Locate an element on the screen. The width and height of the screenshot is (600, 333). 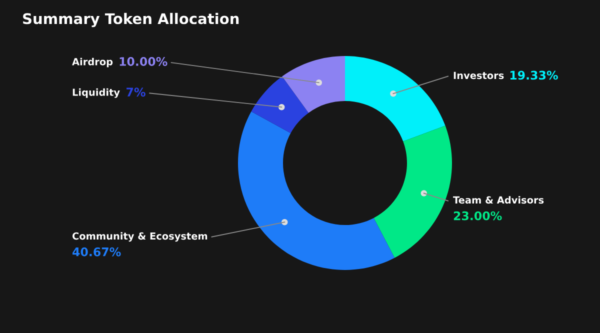
data-label: 10.00% is located at coordinates (144, 61).